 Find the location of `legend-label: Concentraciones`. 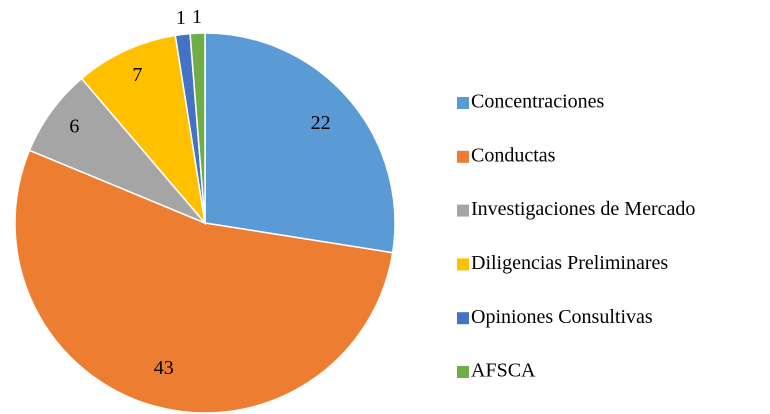

legend-label: Concentraciones is located at coordinates (537, 102).